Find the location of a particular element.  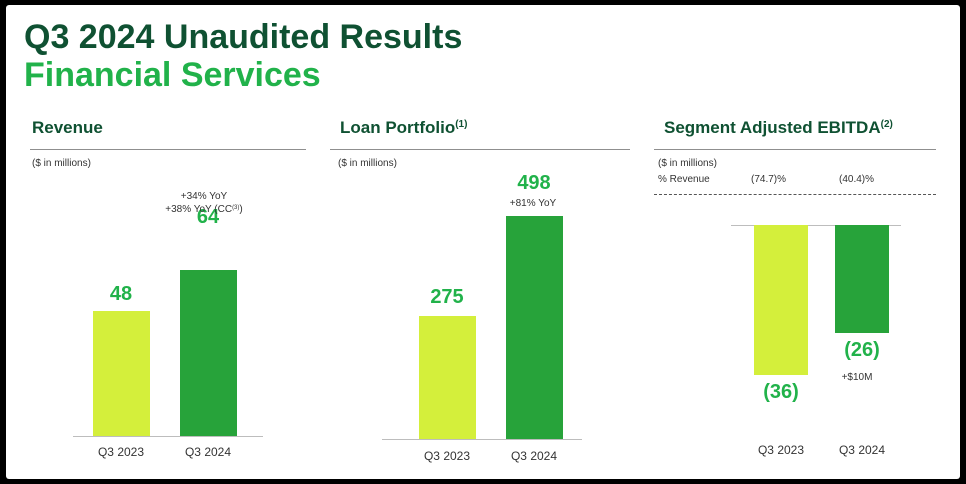

revenue-title: Revenue is located at coordinates (67, 128).